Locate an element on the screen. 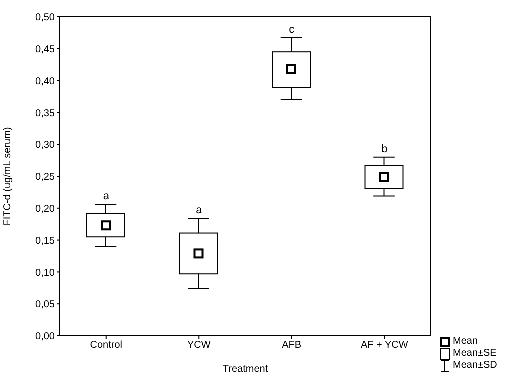 The image size is (510, 384). x-axis-title: Treatment is located at coordinates (245, 369).